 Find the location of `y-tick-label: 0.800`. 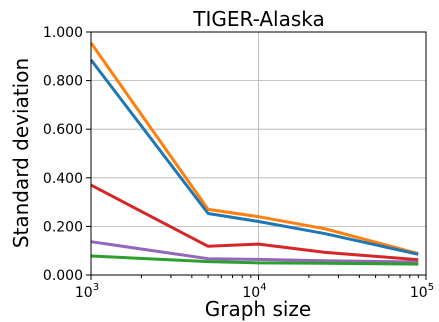

y-tick-label: 0.800 is located at coordinates (63, 82).